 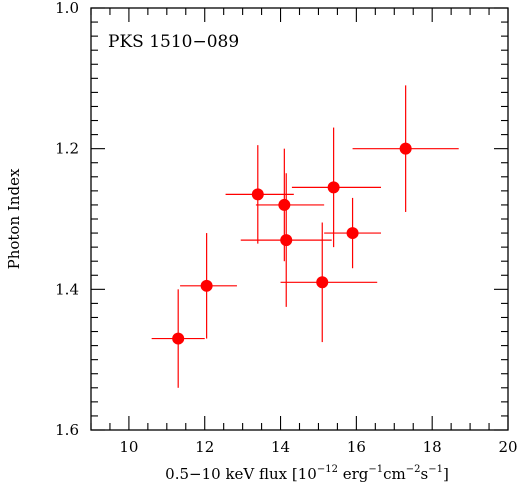 I want to click on y-axis-label: Photon Index, so click(x=14, y=218).